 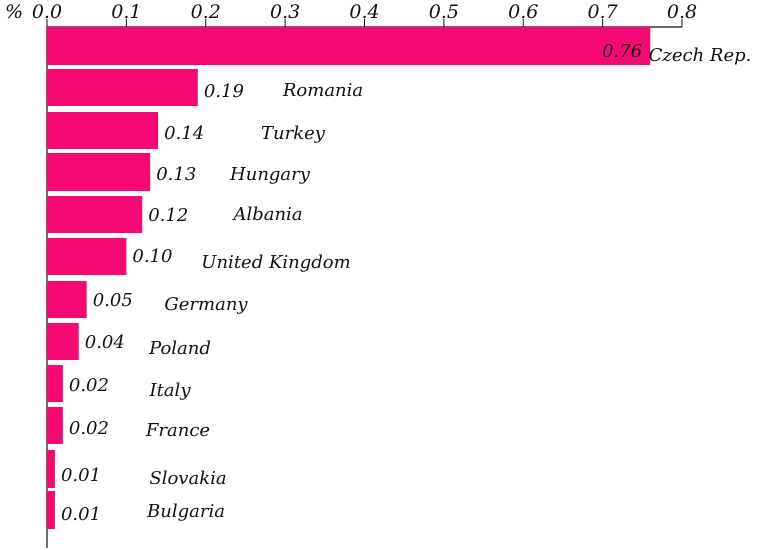 I want to click on value-label: 0.10, so click(x=152, y=256).